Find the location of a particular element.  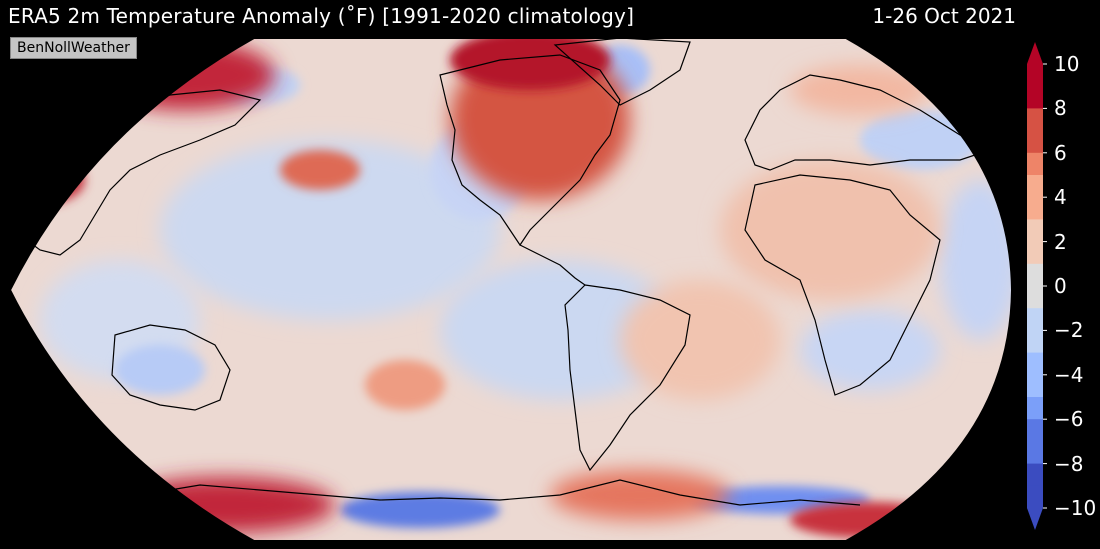

africa-outline is located at coordinates (842, 285).